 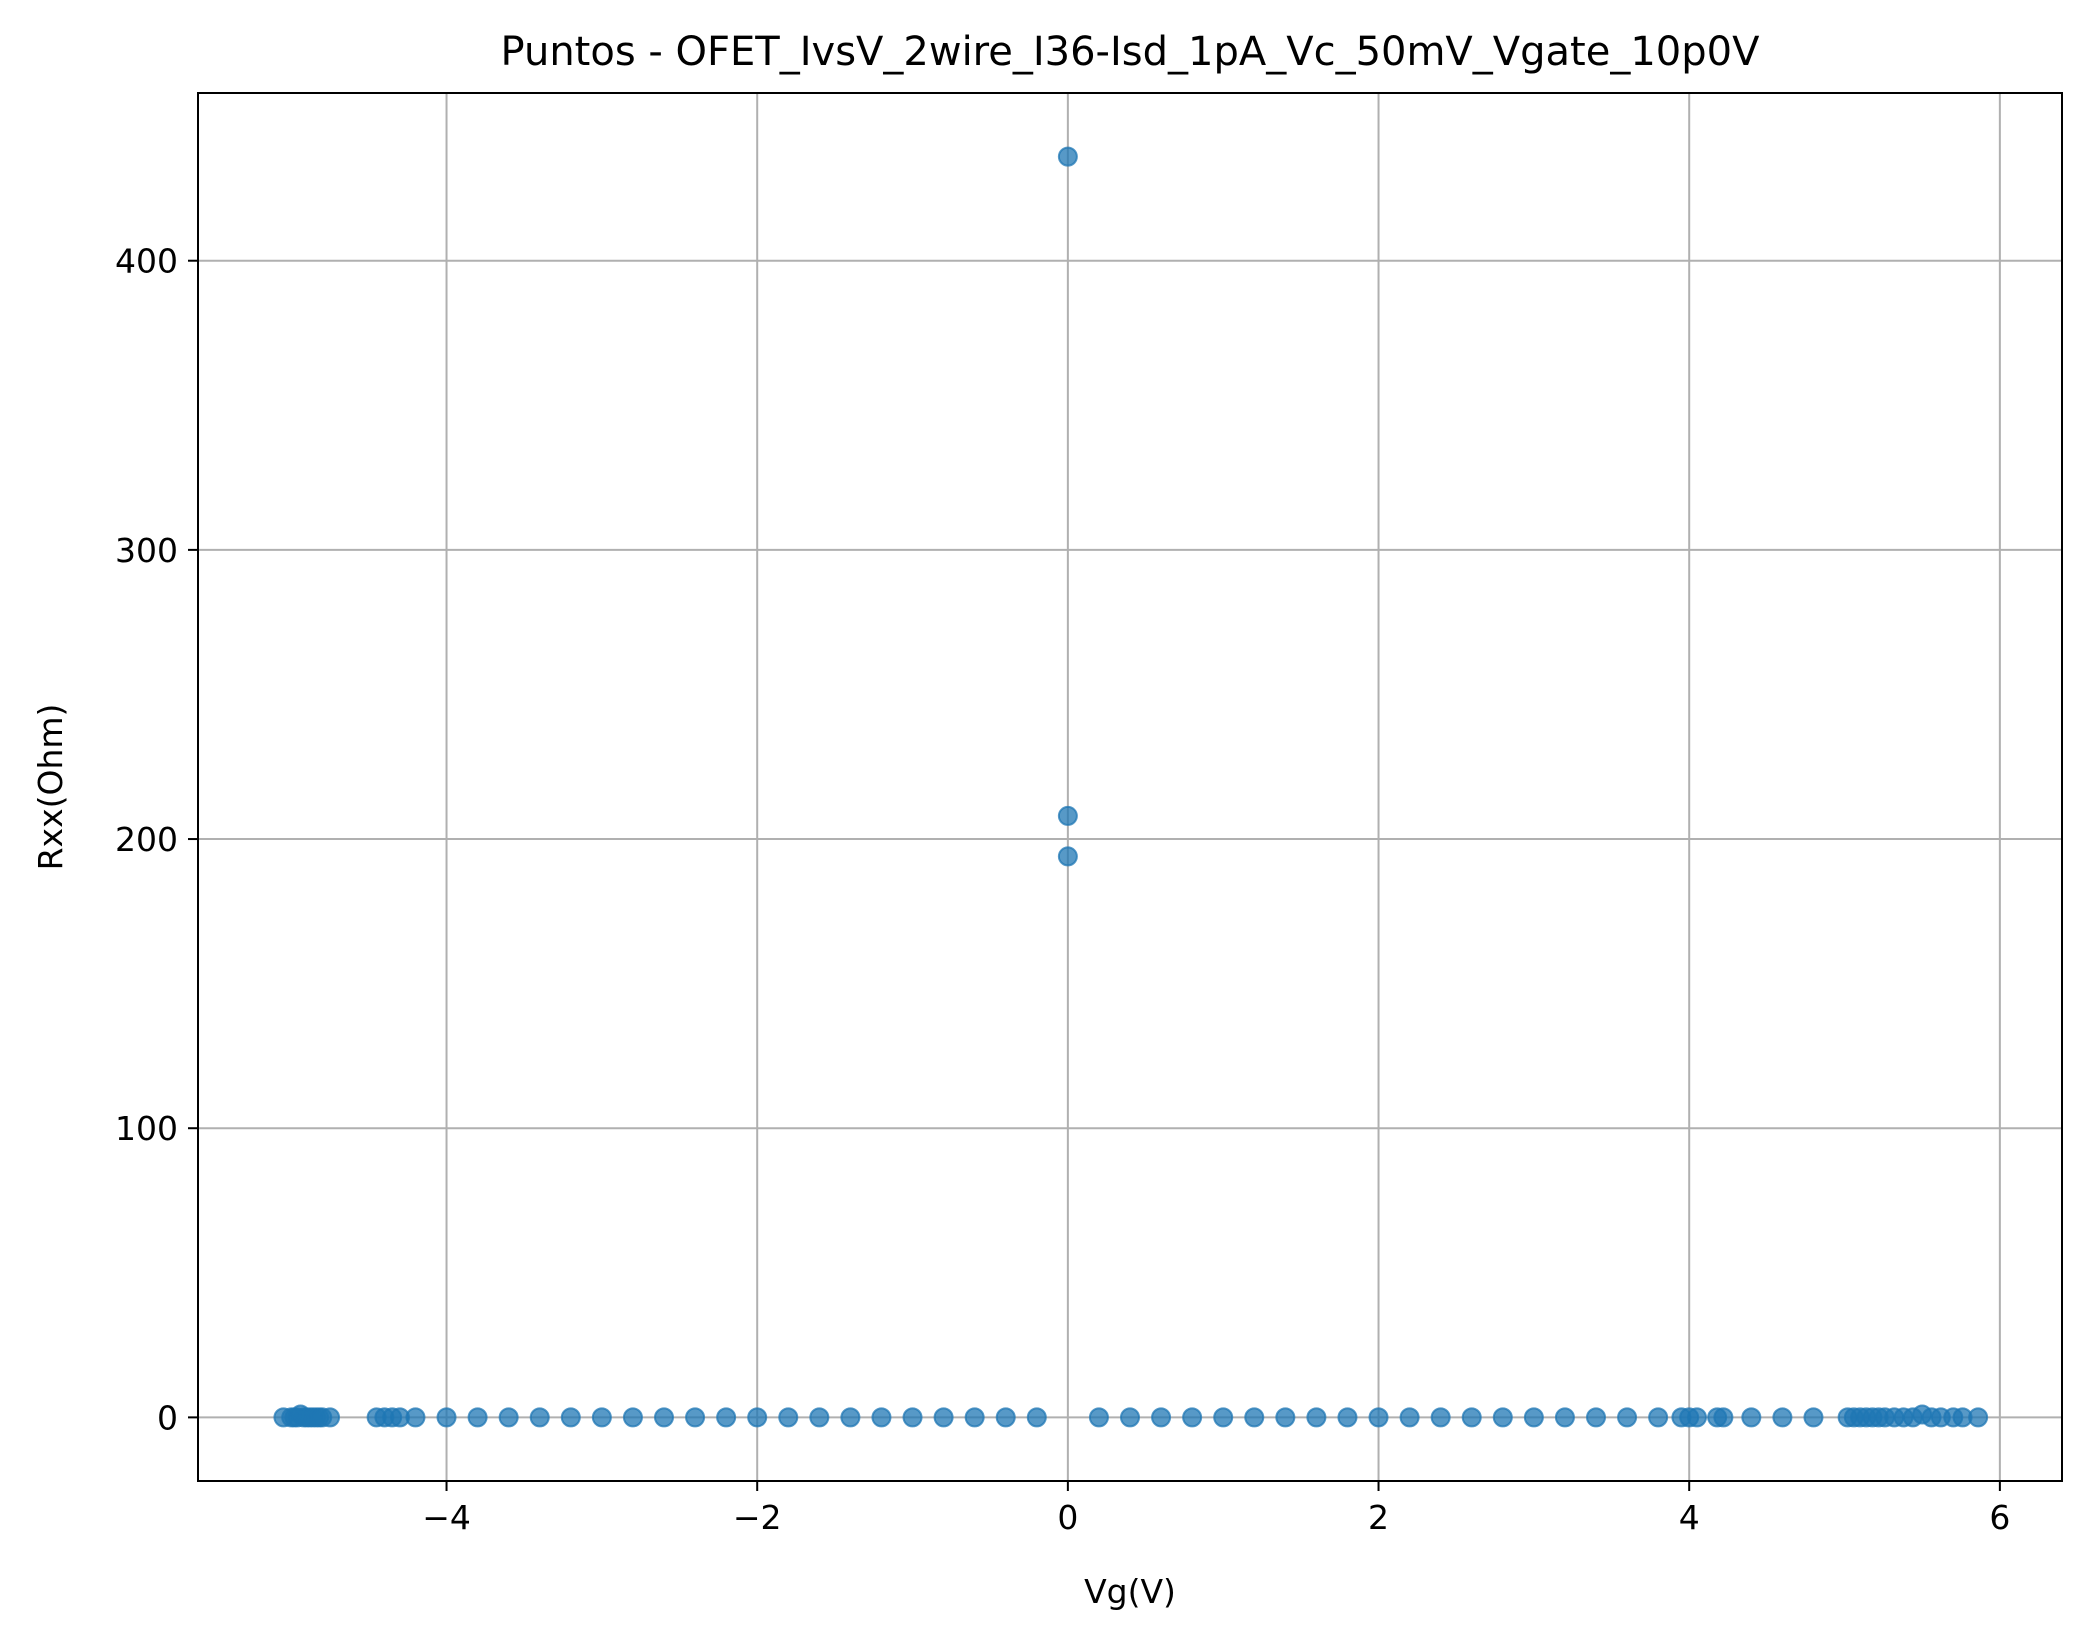 What do you see at coordinates (146, 550) in the screenshot?
I see `y-tick-label: 300` at bounding box center [146, 550].